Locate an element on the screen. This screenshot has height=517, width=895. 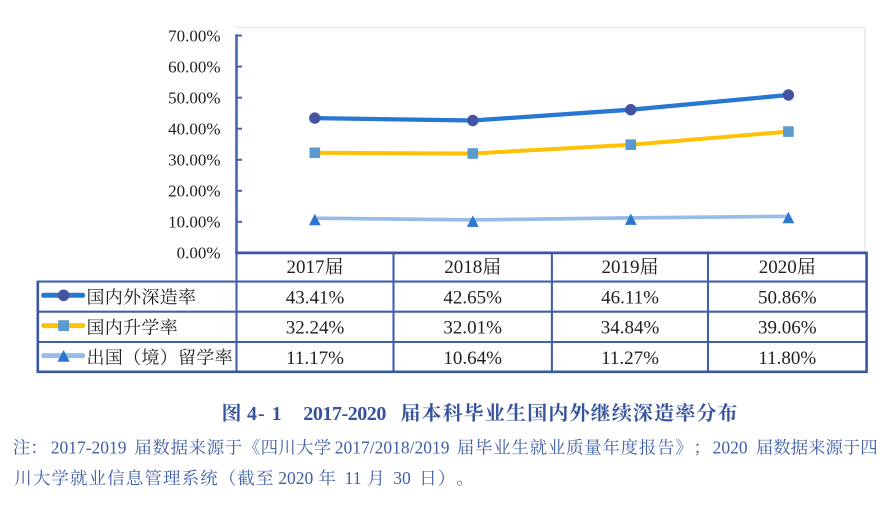
svg-text: 34.84% is located at coordinates (630, 328).